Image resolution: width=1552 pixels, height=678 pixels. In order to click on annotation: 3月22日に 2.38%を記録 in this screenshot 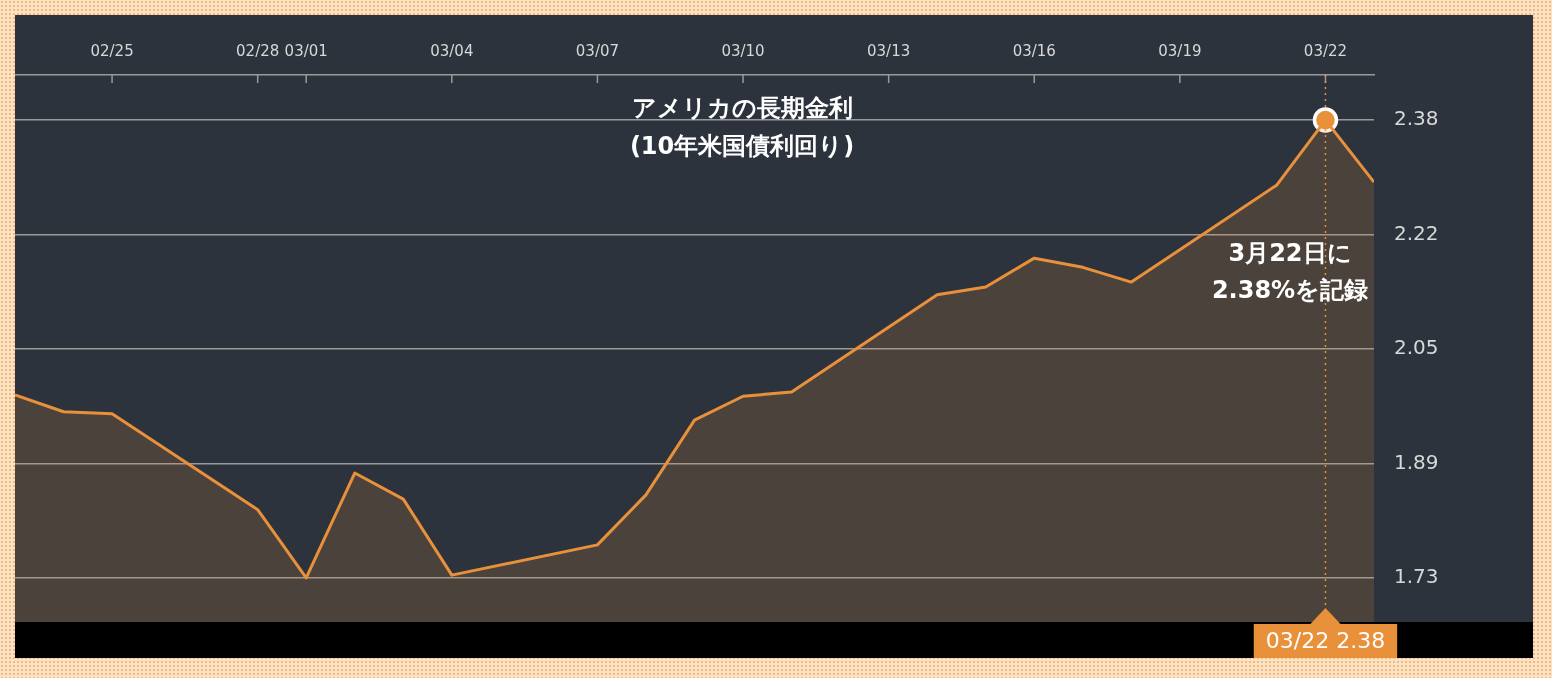, I will do `click(1290, 271)`.